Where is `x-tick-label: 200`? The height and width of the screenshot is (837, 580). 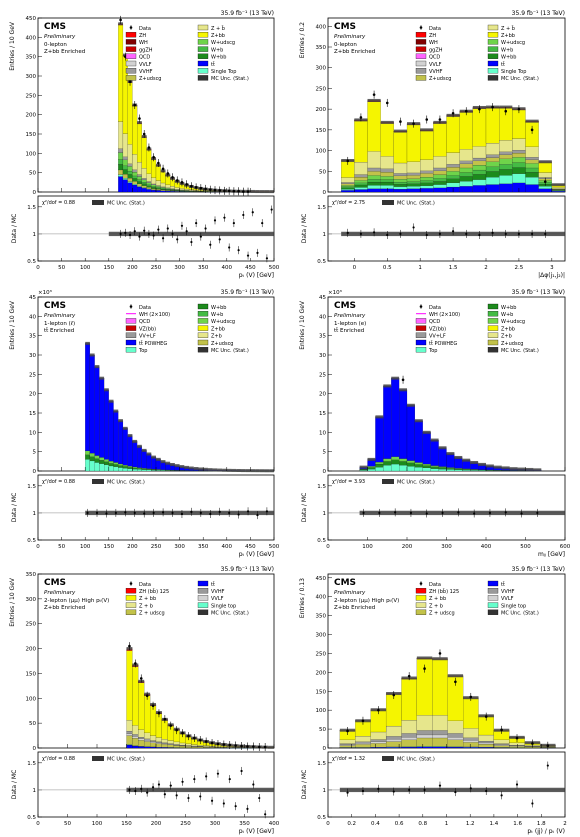
x-tick-label: 200 is located at coordinates (132, 268).